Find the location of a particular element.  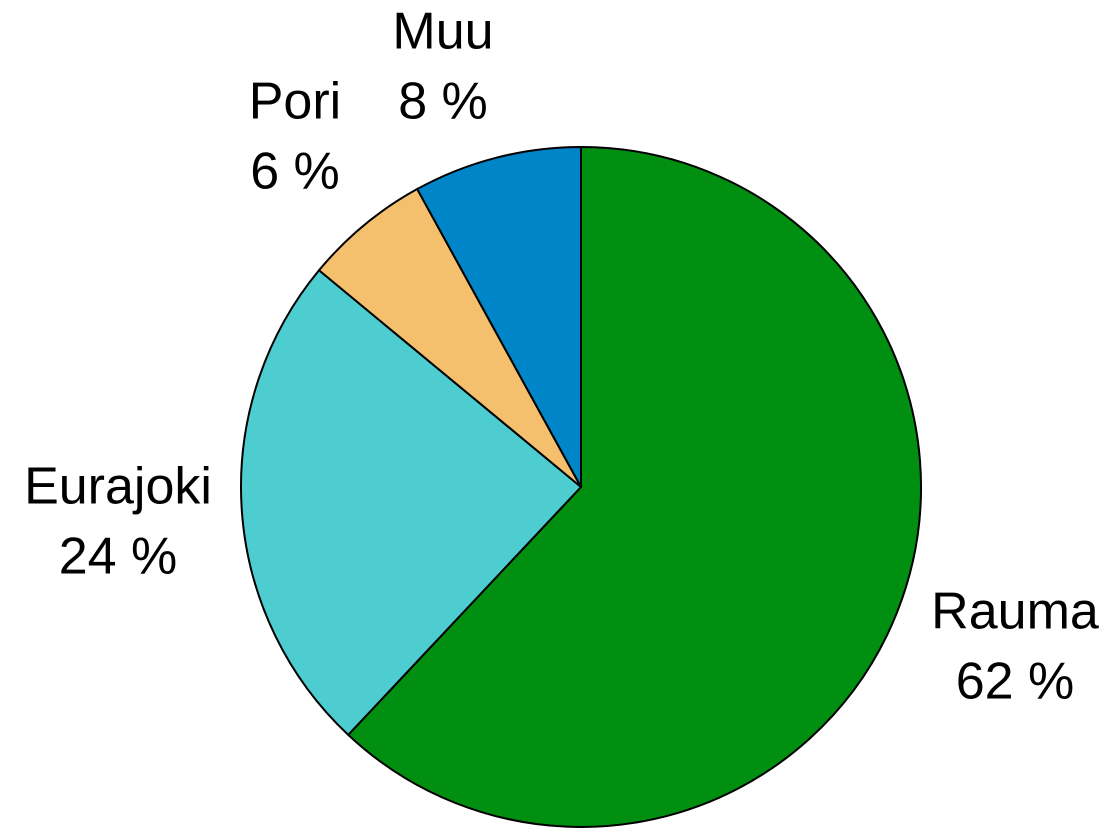

slice-value-label: 8 % is located at coordinates (443, 102).